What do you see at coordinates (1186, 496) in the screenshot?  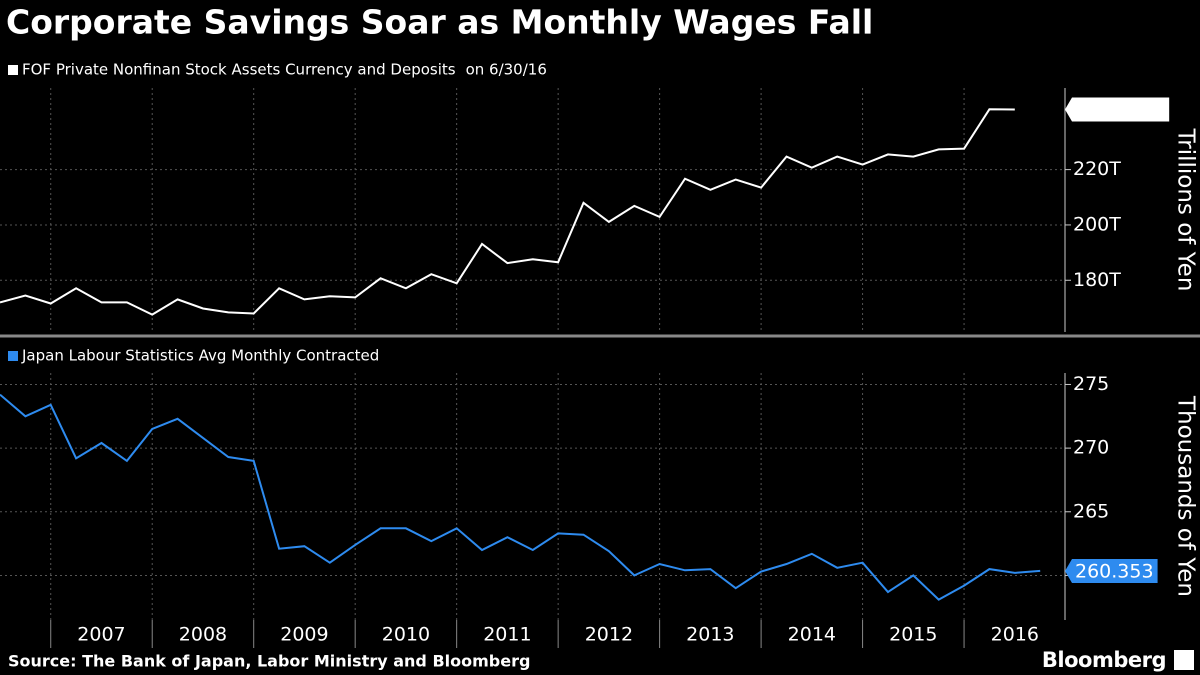 I see `y-axis-label: Thousands of Yen` at bounding box center [1186, 496].